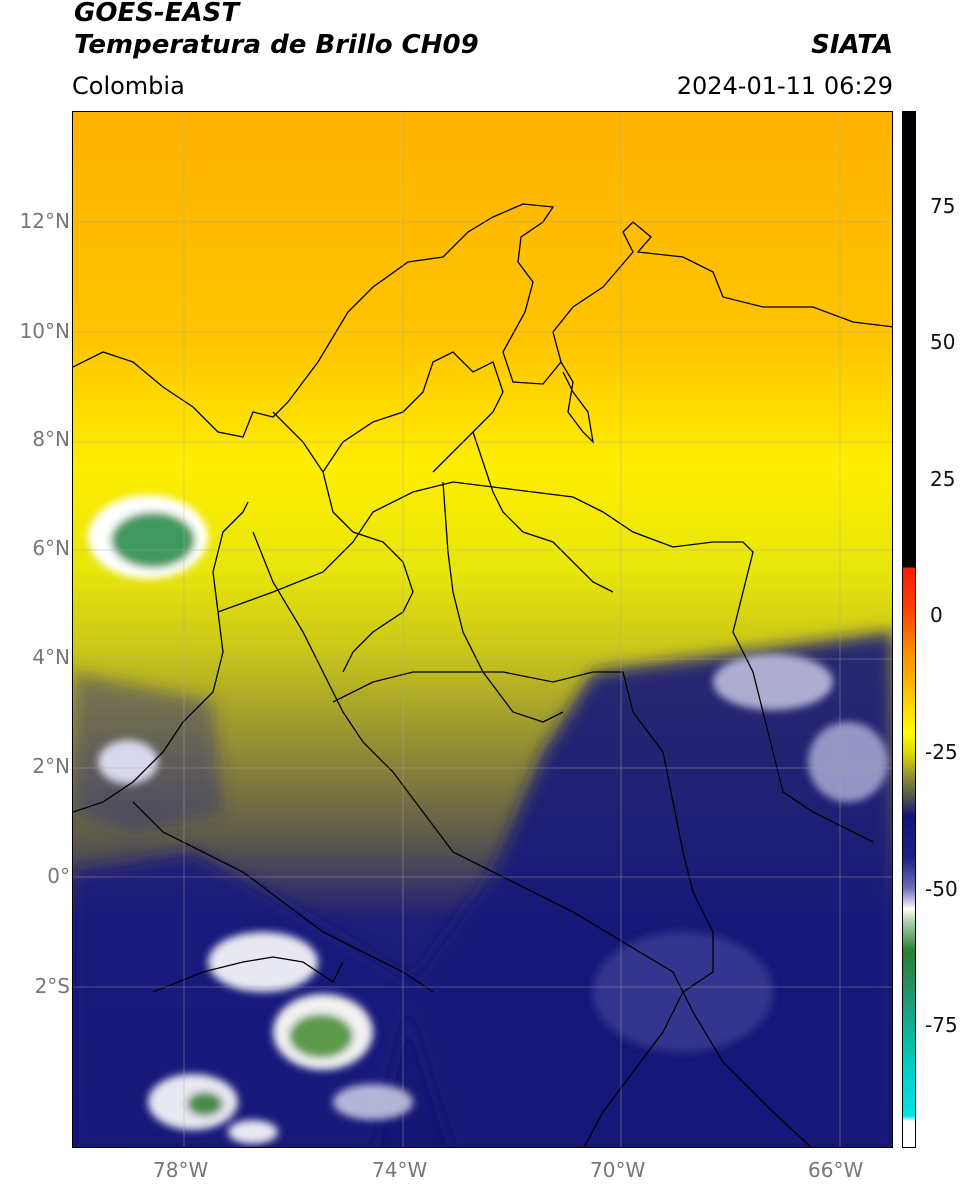  What do you see at coordinates (618, 1170) in the screenshot?
I see `lon-label-70w: 70°W` at bounding box center [618, 1170].